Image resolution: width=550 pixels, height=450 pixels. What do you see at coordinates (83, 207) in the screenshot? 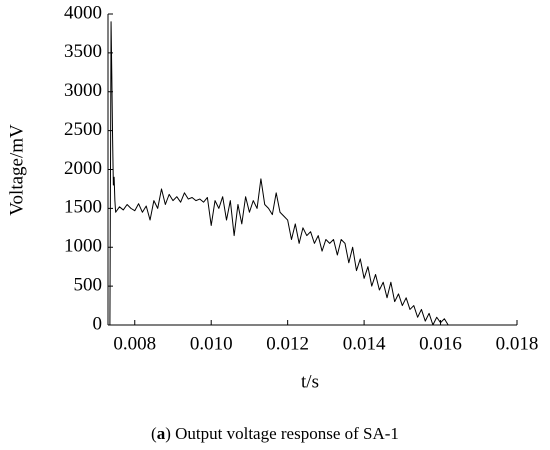
I see `y-tick-label: 1500` at bounding box center [83, 207].